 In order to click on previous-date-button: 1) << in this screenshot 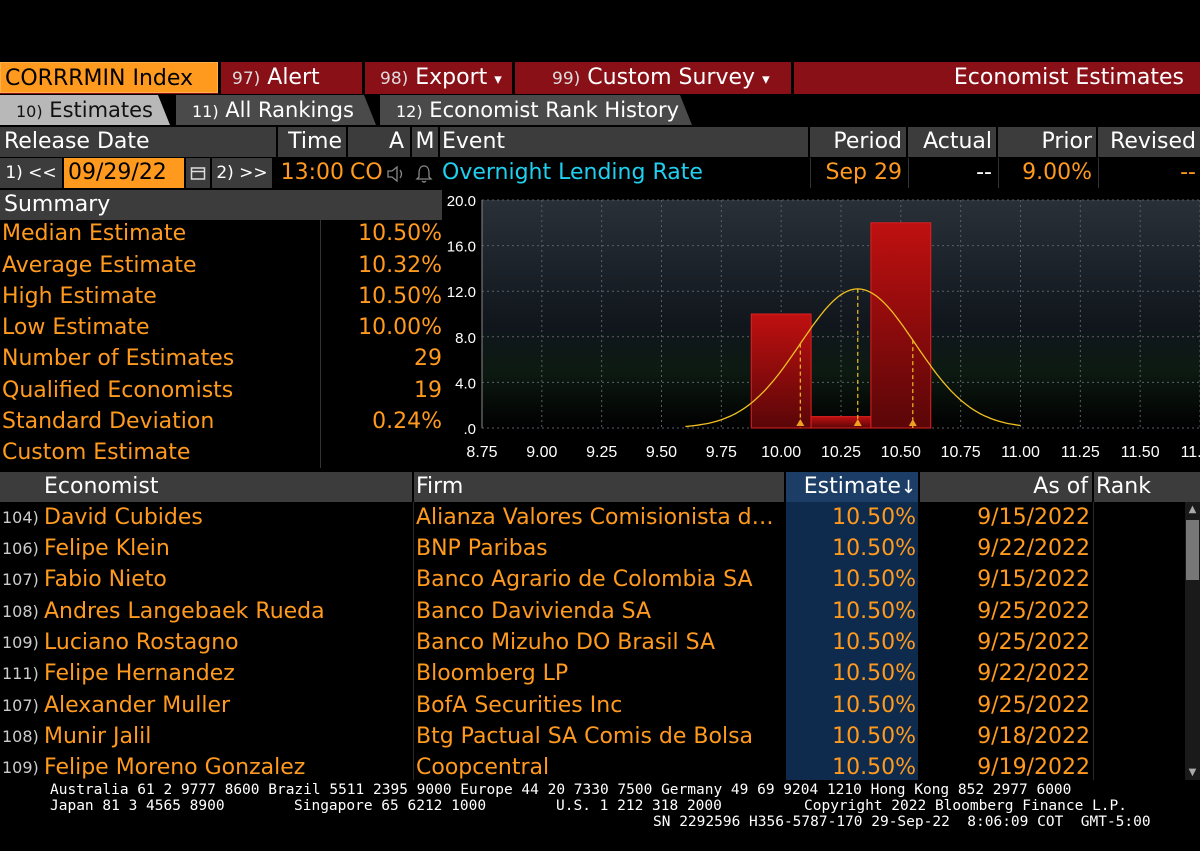, I will do `click(31, 173)`.